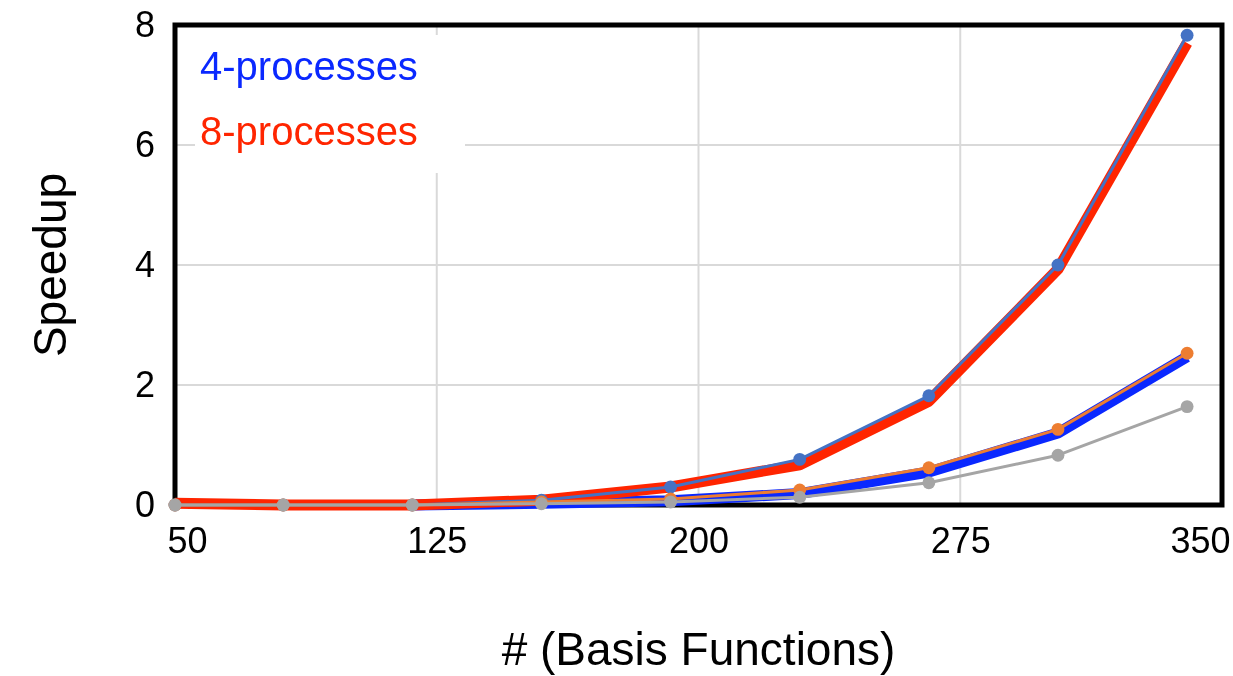  What do you see at coordinates (309, 131) in the screenshot?
I see `text: 8-processes` at bounding box center [309, 131].